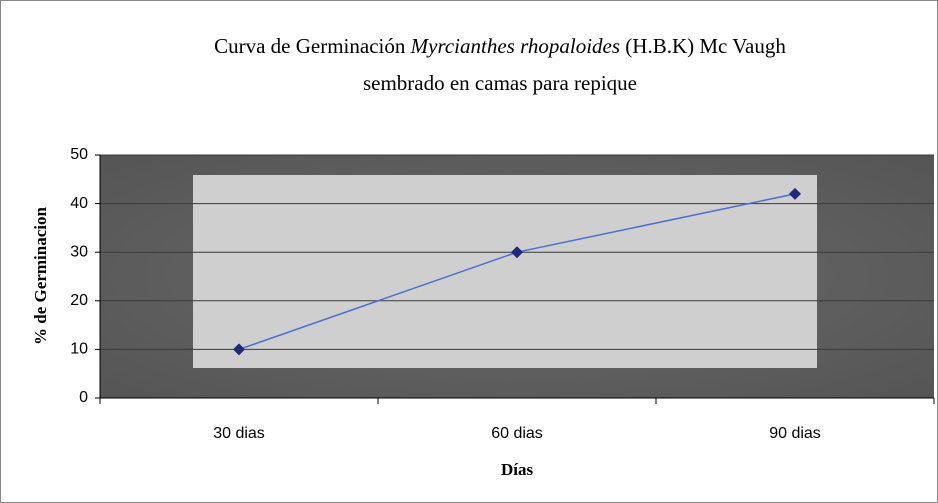 Image resolution: width=938 pixels, height=503 pixels. I want to click on x-tick-label: 60 dias, so click(517, 433).